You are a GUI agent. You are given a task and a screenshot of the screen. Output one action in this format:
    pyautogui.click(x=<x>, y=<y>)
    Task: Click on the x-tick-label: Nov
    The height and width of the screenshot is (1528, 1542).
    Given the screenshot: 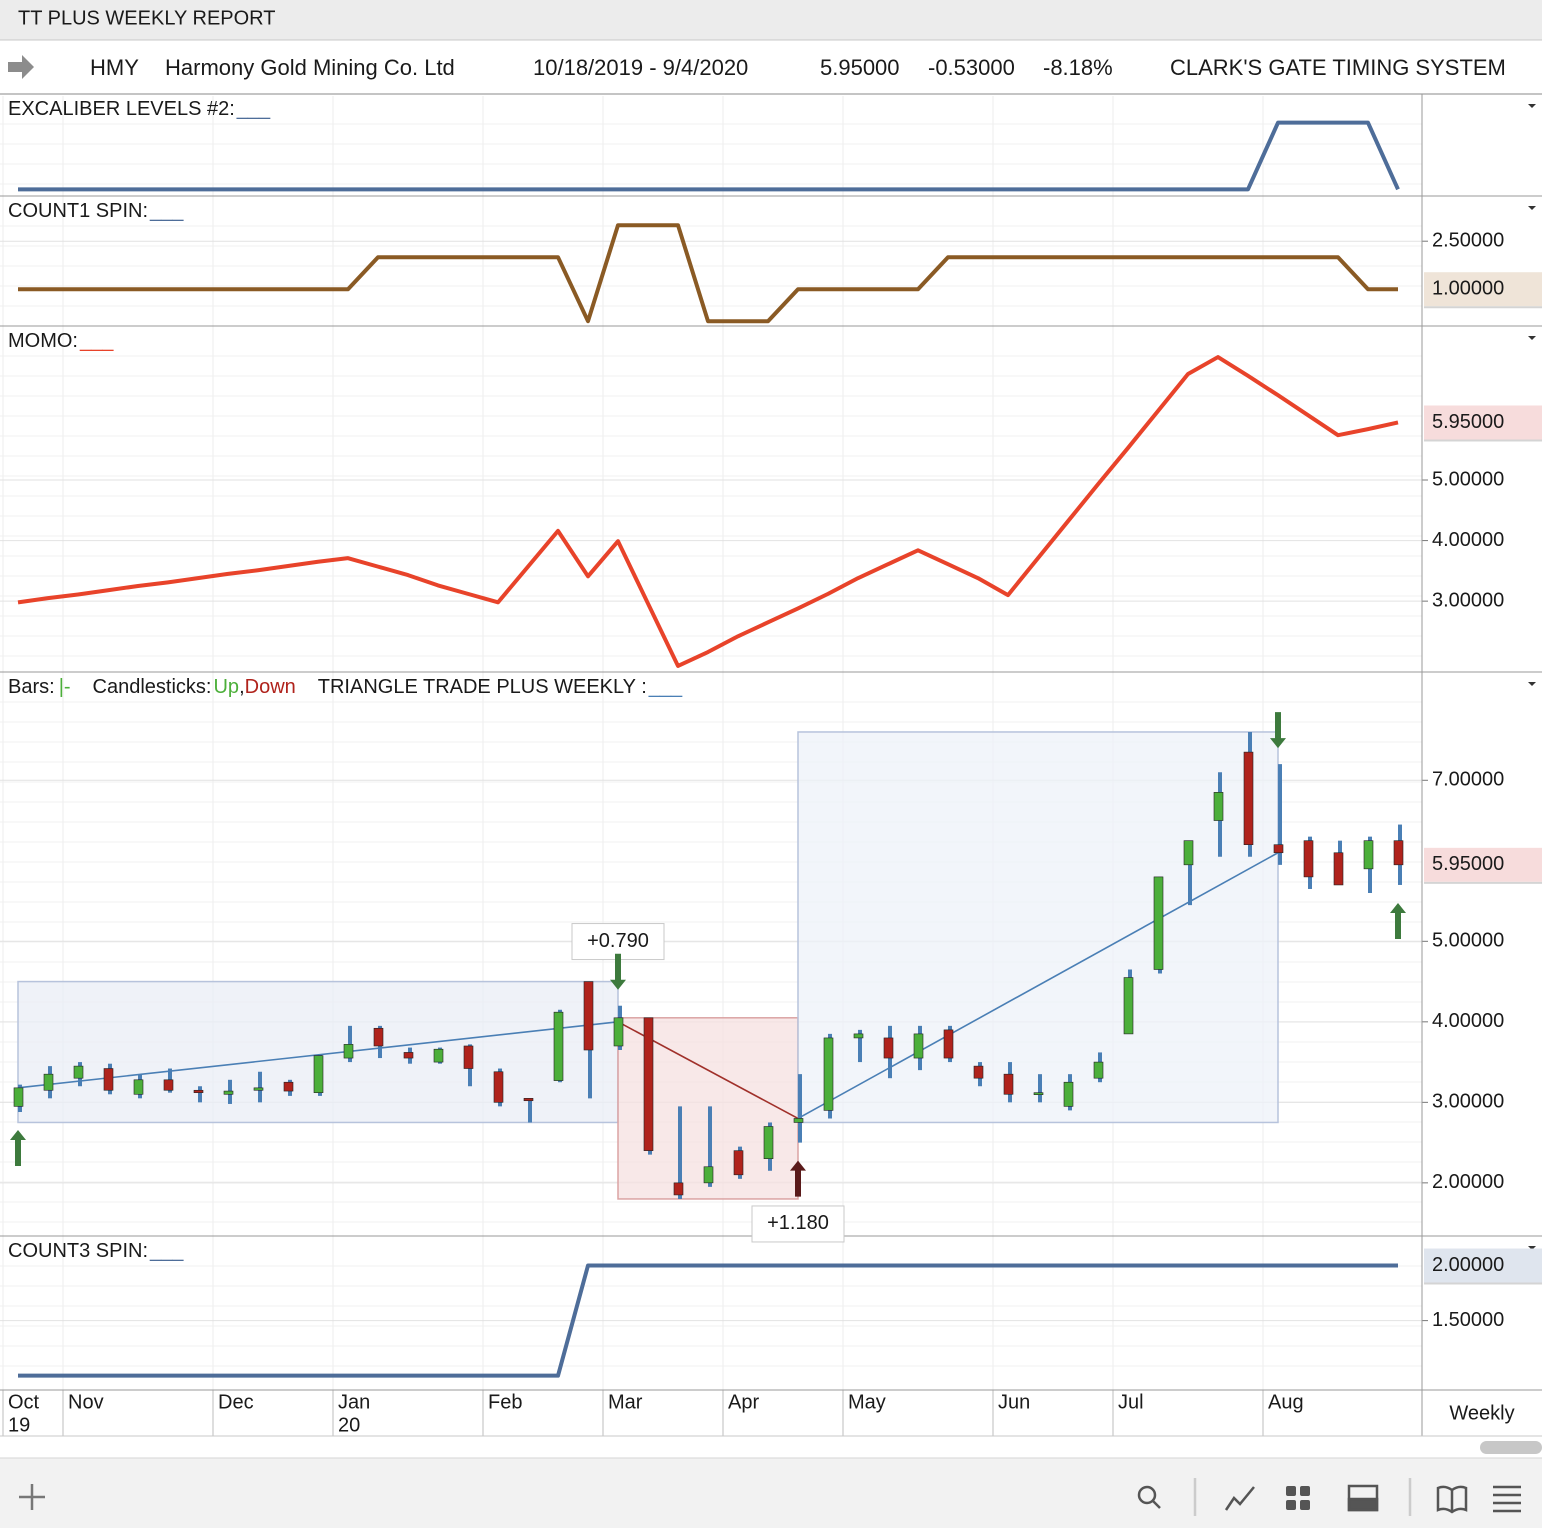 What is the action you would take?
    pyautogui.click(x=86, y=1402)
    